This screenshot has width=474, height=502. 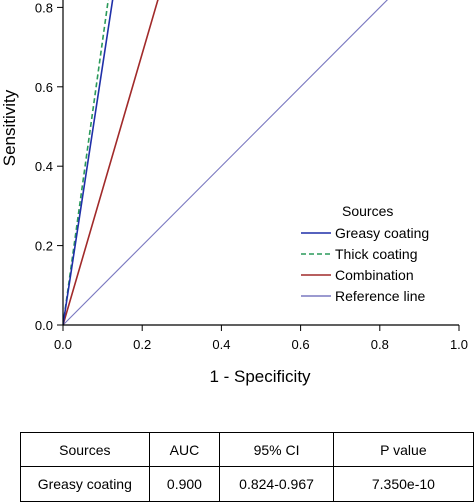 What do you see at coordinates (276, 484) in the screenshot?
I see `table-cell: 0.824-0.967` at bounding box center [276, 484].